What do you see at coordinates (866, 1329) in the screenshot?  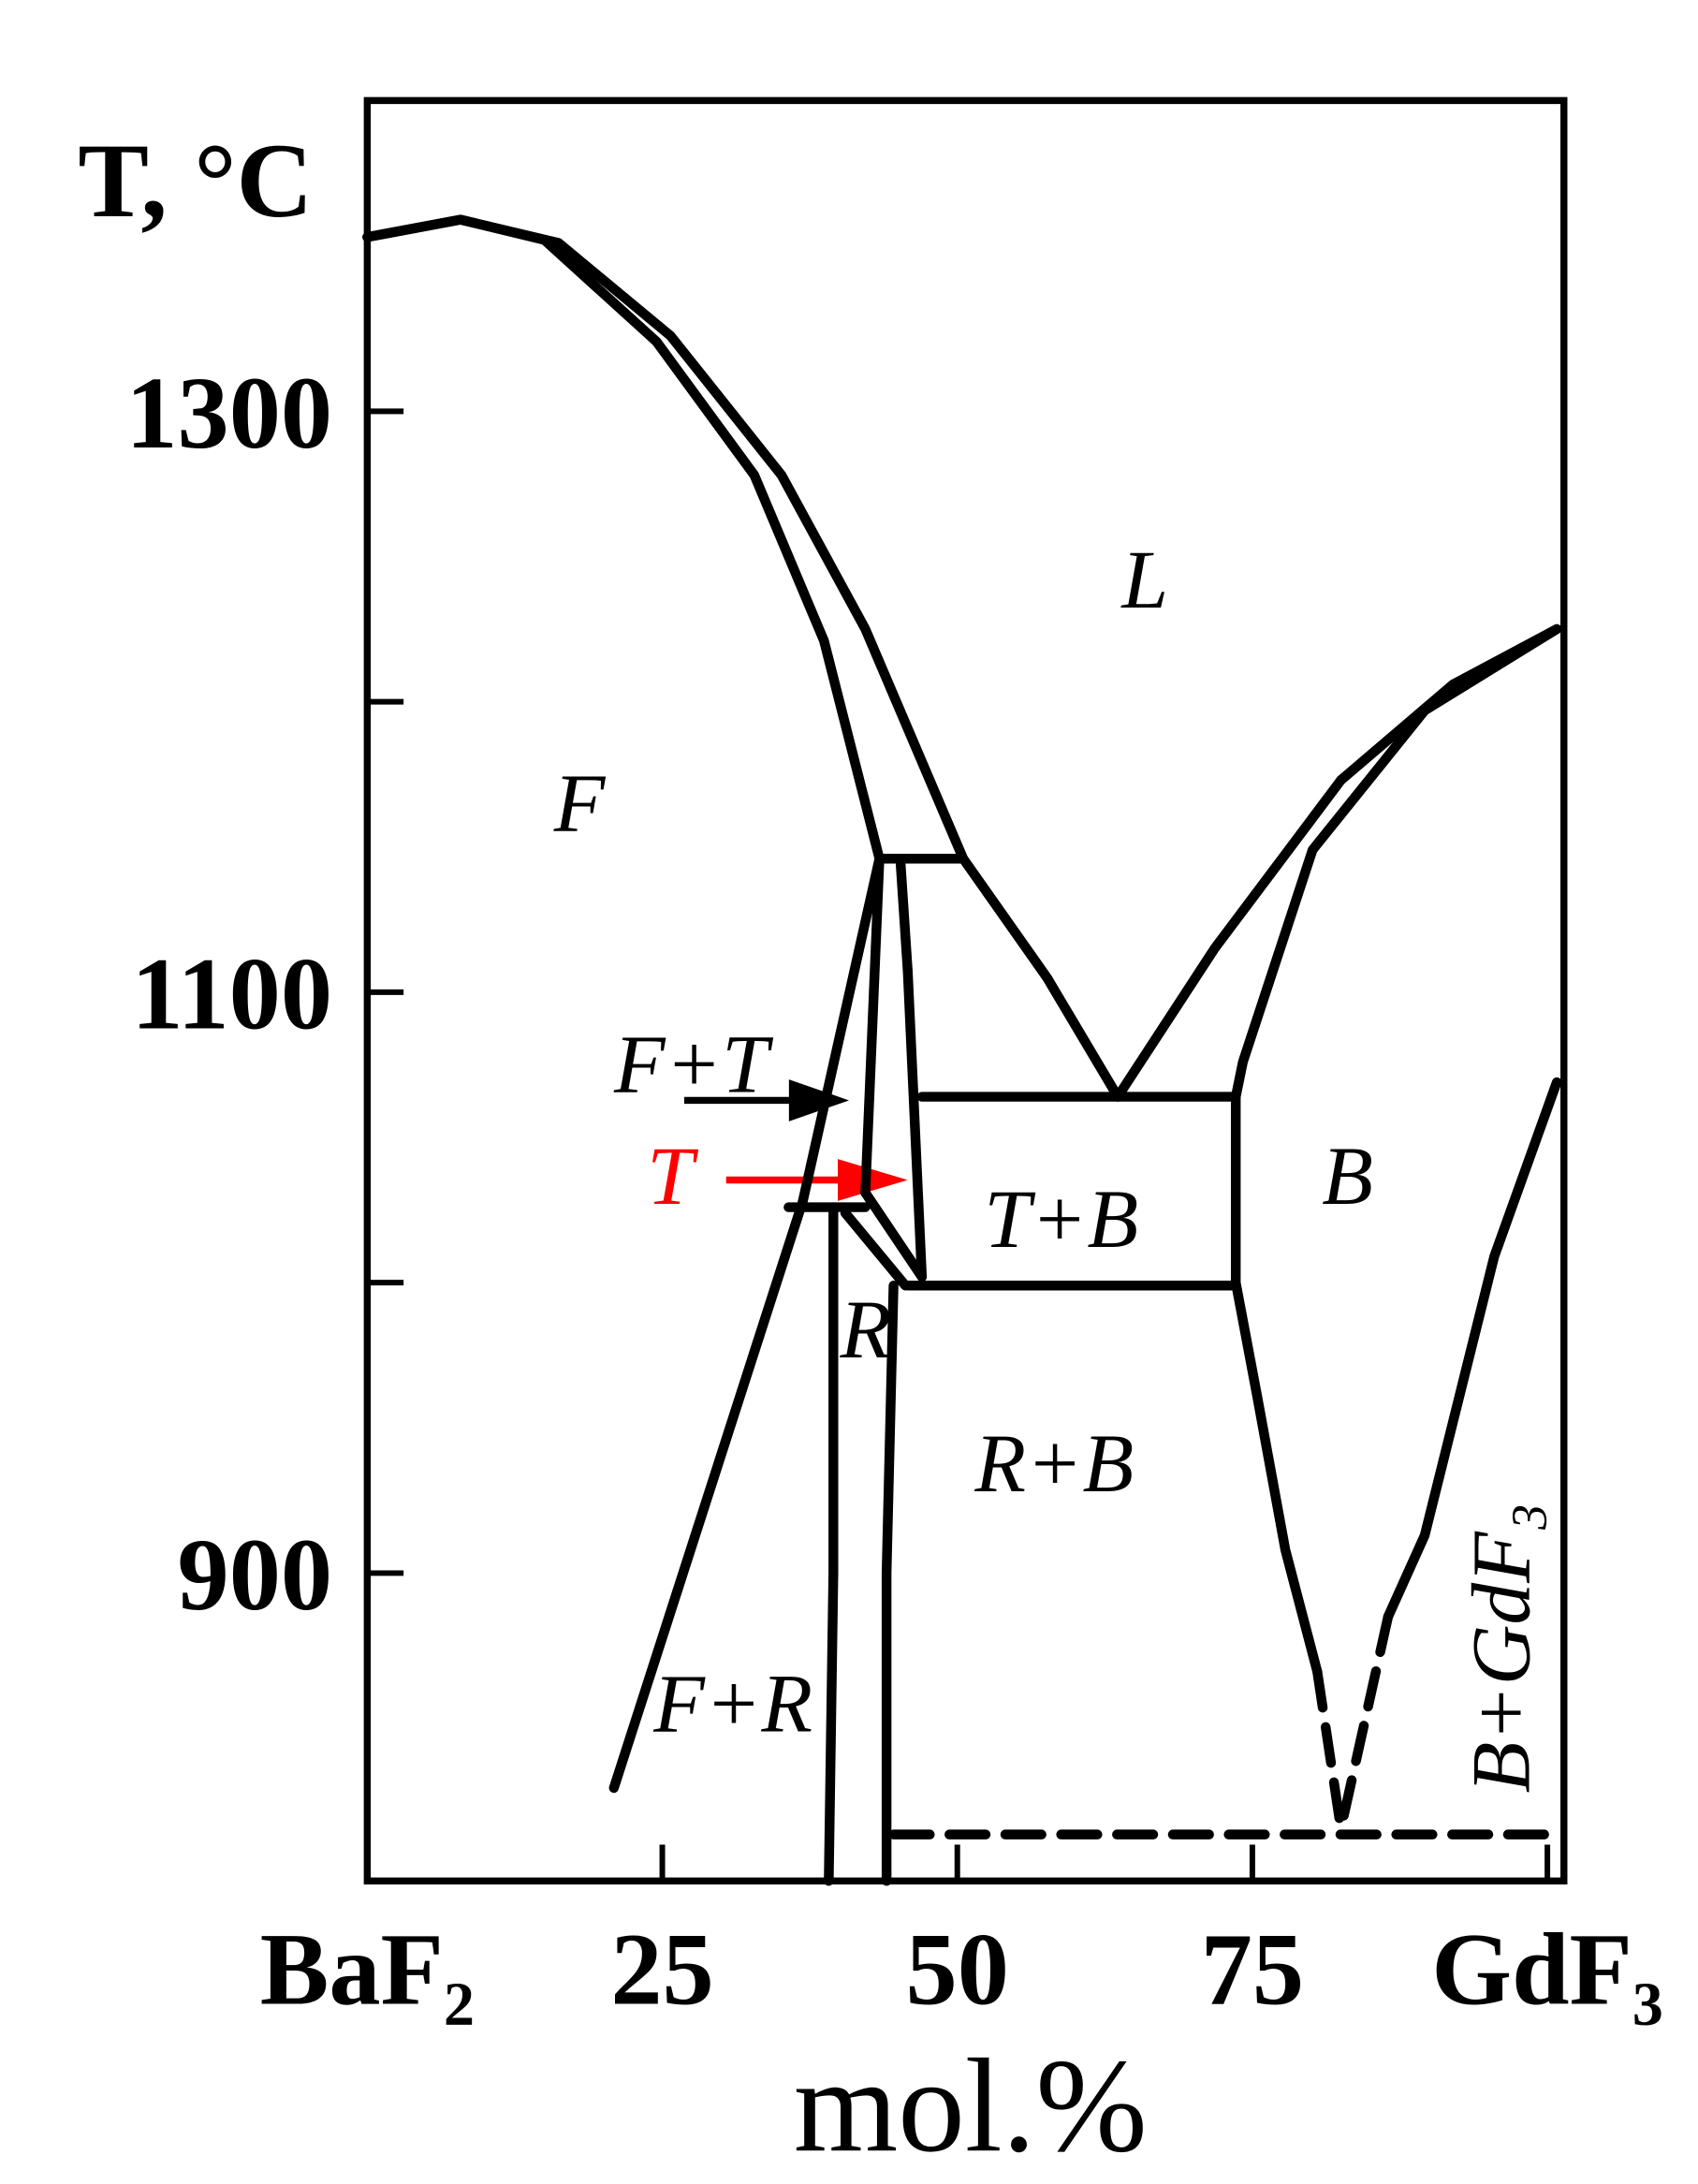 I see `region-label: R` at bounding box center [866, 1329].